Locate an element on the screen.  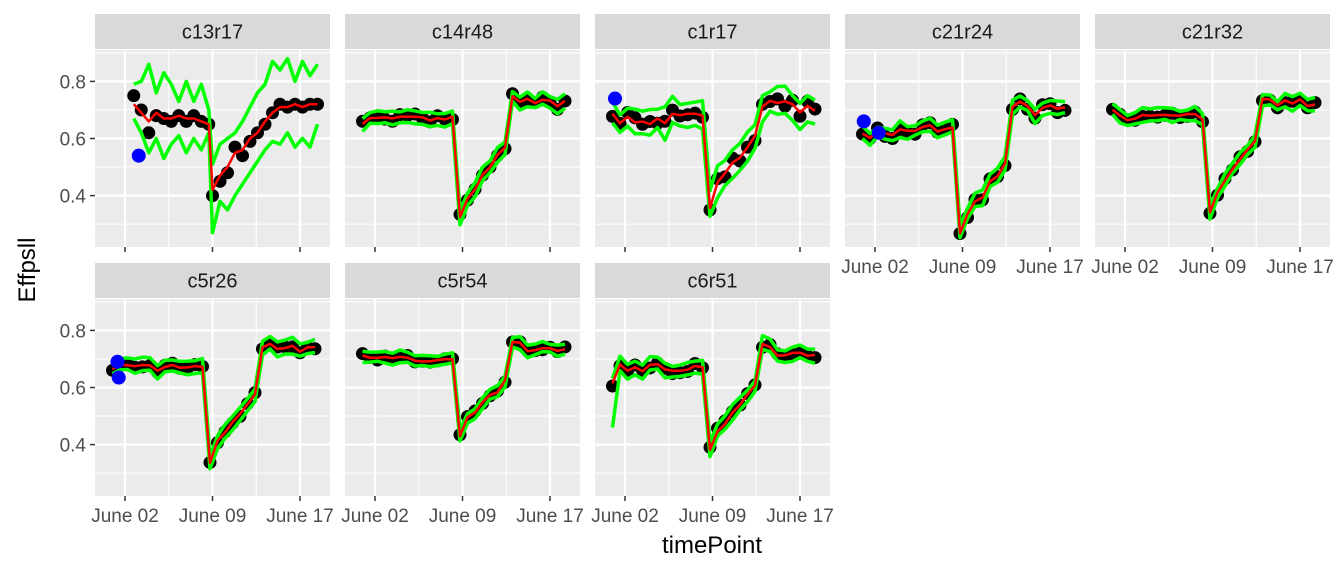
facet-strip-label: c1r17 is located at coordinates (712, 33).